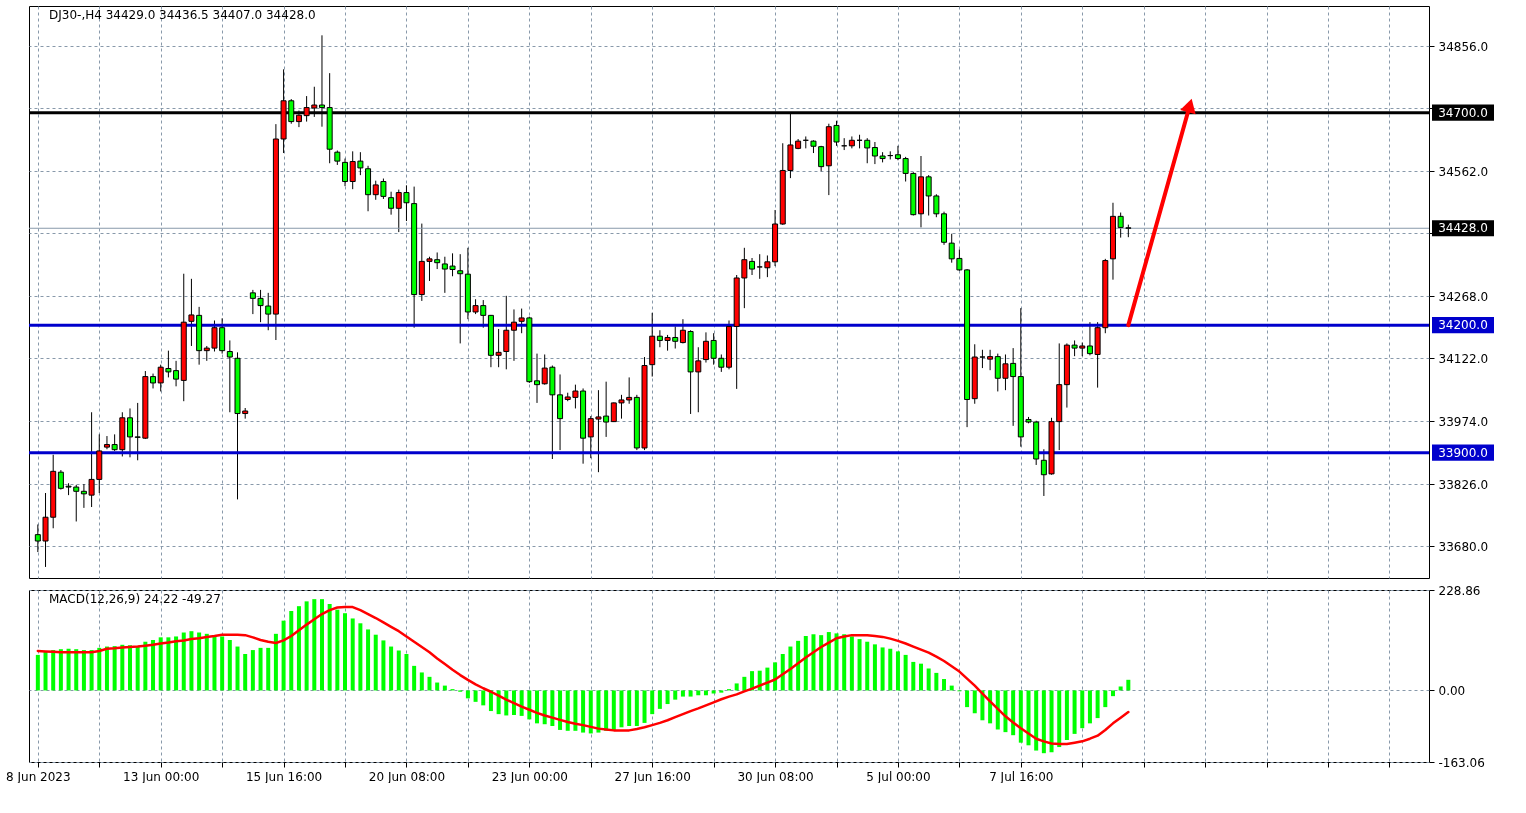  Describe the element at coordinates (407, 776) in the screenshot. I see `x-tick-label: 20 Jun 08:00` at that location.